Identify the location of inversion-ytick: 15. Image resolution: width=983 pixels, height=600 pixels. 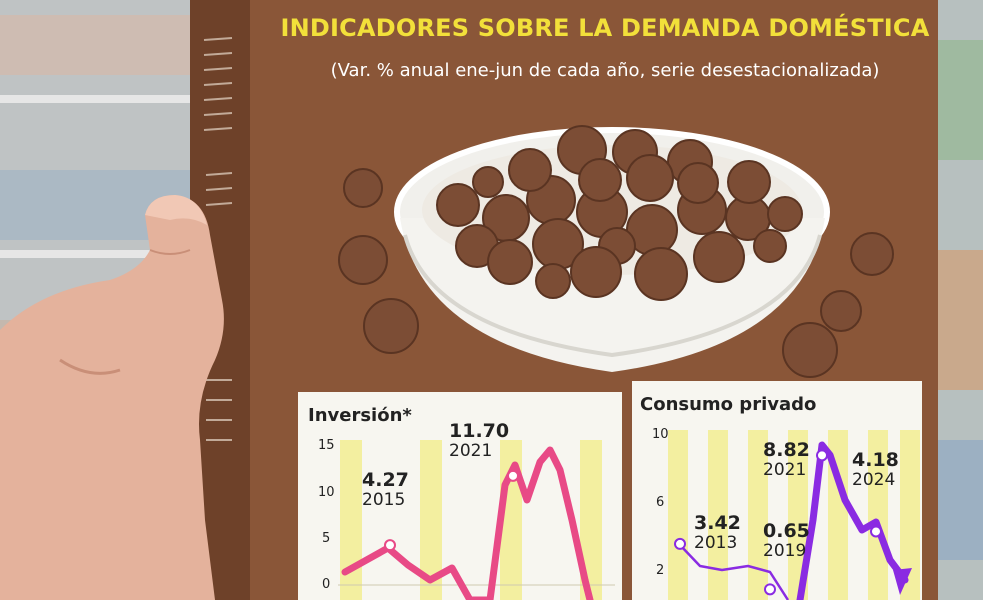
(326, 445).